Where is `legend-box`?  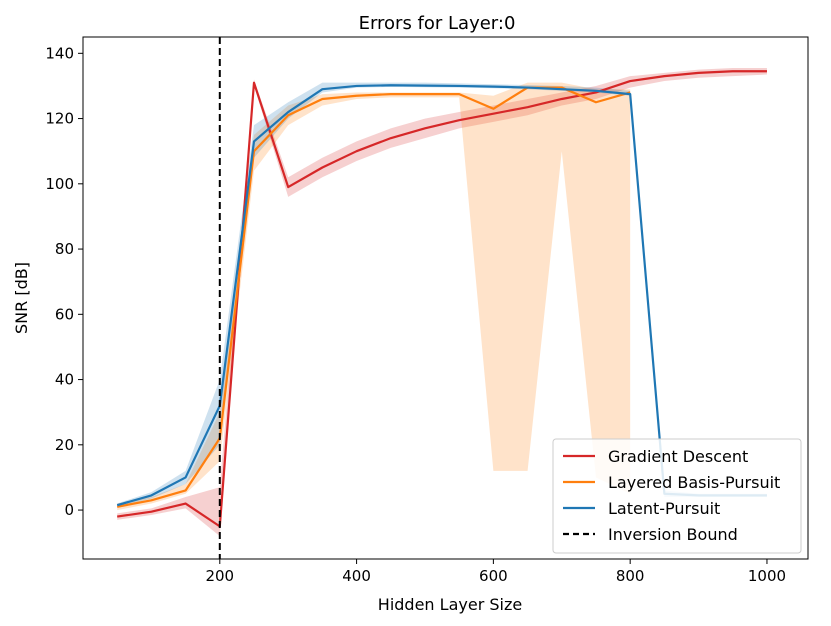 legend-box is located at coordinates (677, 496).